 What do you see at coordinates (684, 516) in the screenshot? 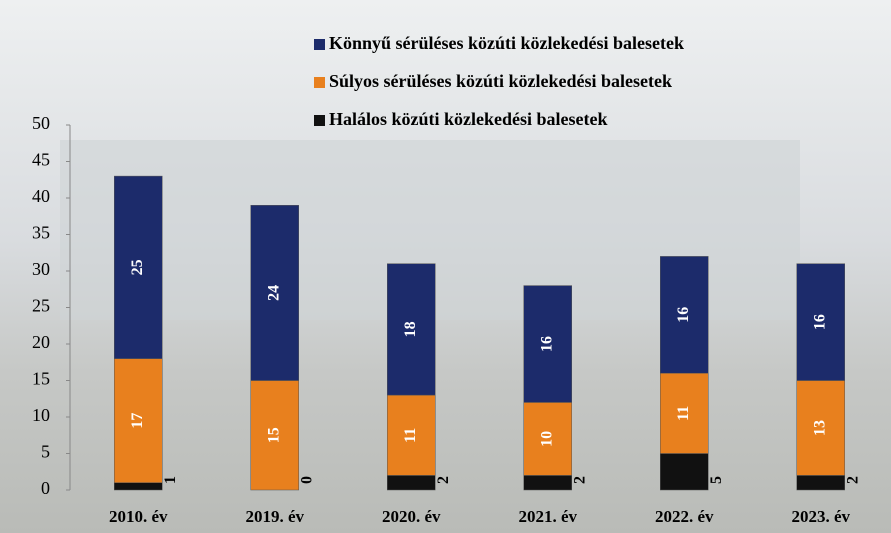
I see `x-tick-label: 2022. év` at bounding box center [684, 516].